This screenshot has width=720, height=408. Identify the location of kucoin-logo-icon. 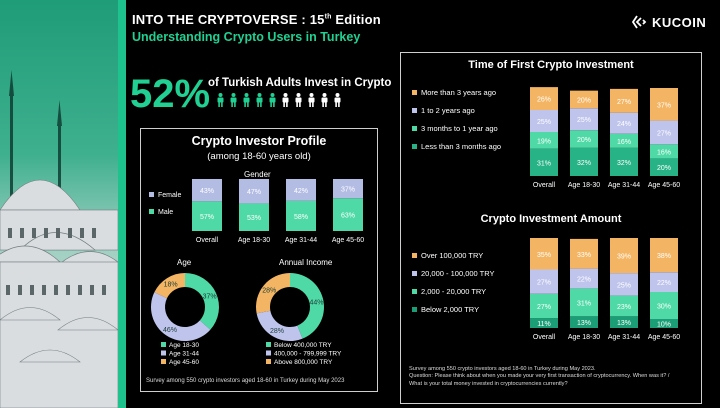
(639, 22).